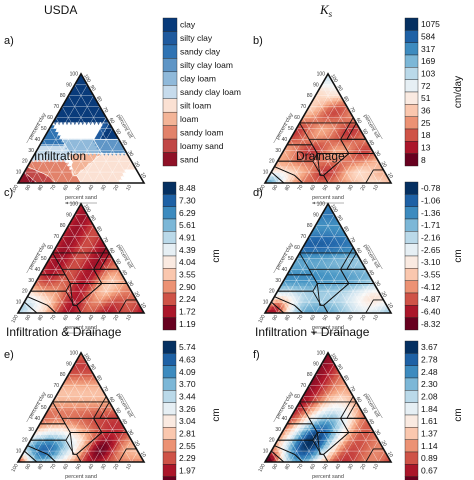 This screenshot has height=480, width=474. What do you see at coordinates (201, 132) in the screenshot?
I see `legend-entry: sandy loam` at bounding box center [201, 132].